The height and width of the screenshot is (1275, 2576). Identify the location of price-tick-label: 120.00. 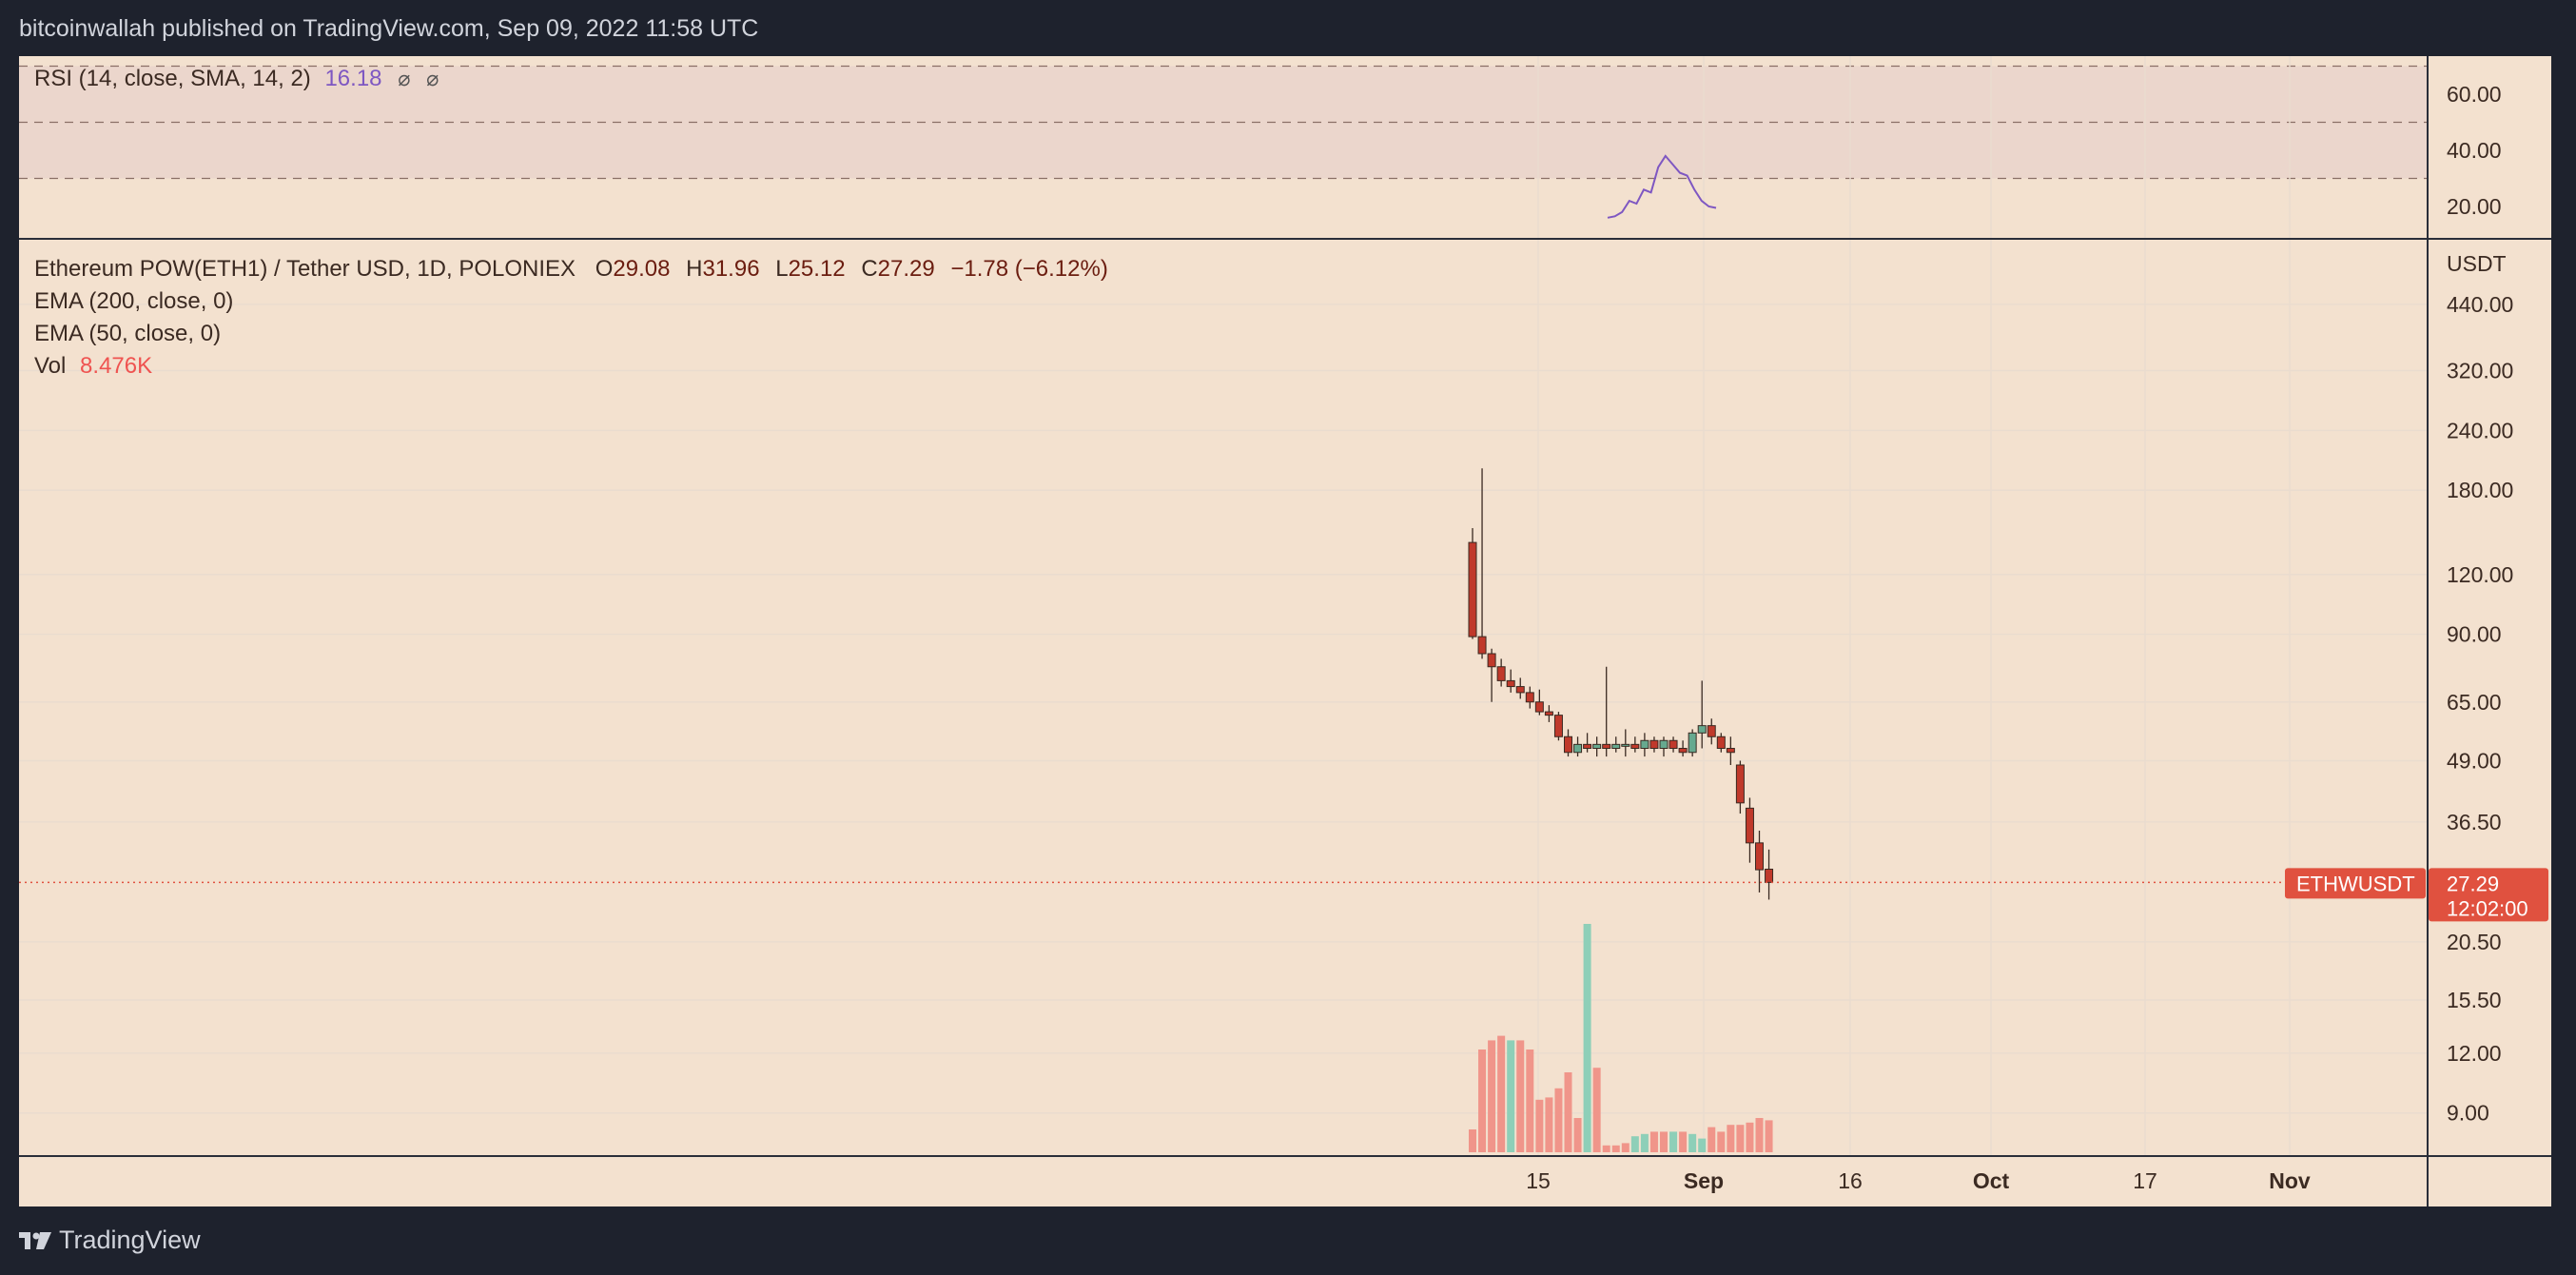
(2480, 575).